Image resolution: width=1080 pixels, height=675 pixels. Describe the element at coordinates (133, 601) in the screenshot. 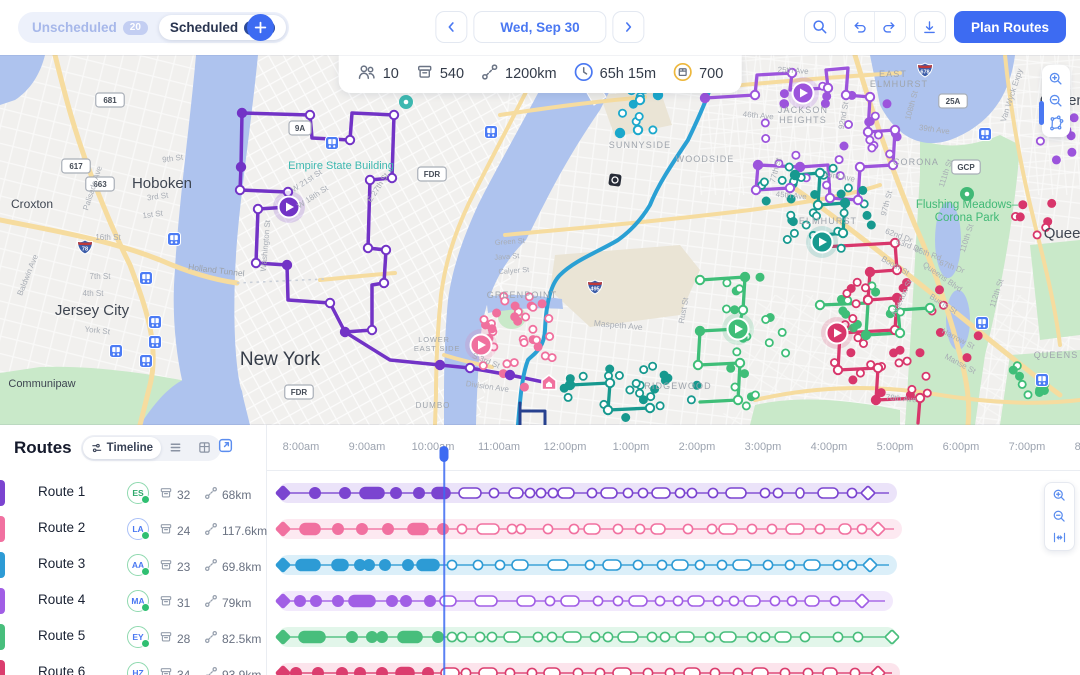

I see `route-row: Route 4 MA 31 79km` at that location.